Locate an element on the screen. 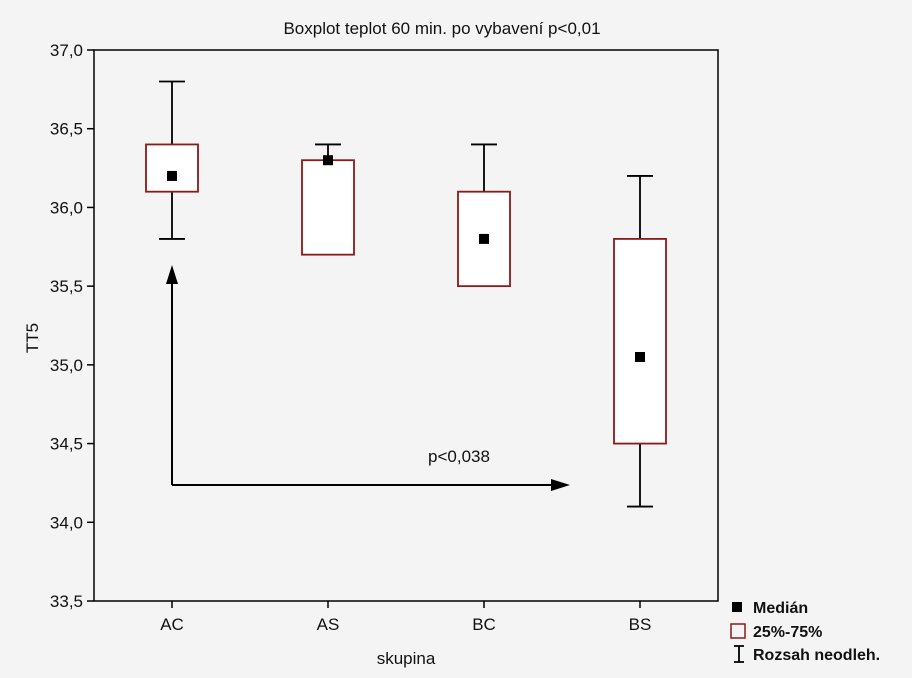  y-tick-label: 34,0 is located at coordinates (66, 522).